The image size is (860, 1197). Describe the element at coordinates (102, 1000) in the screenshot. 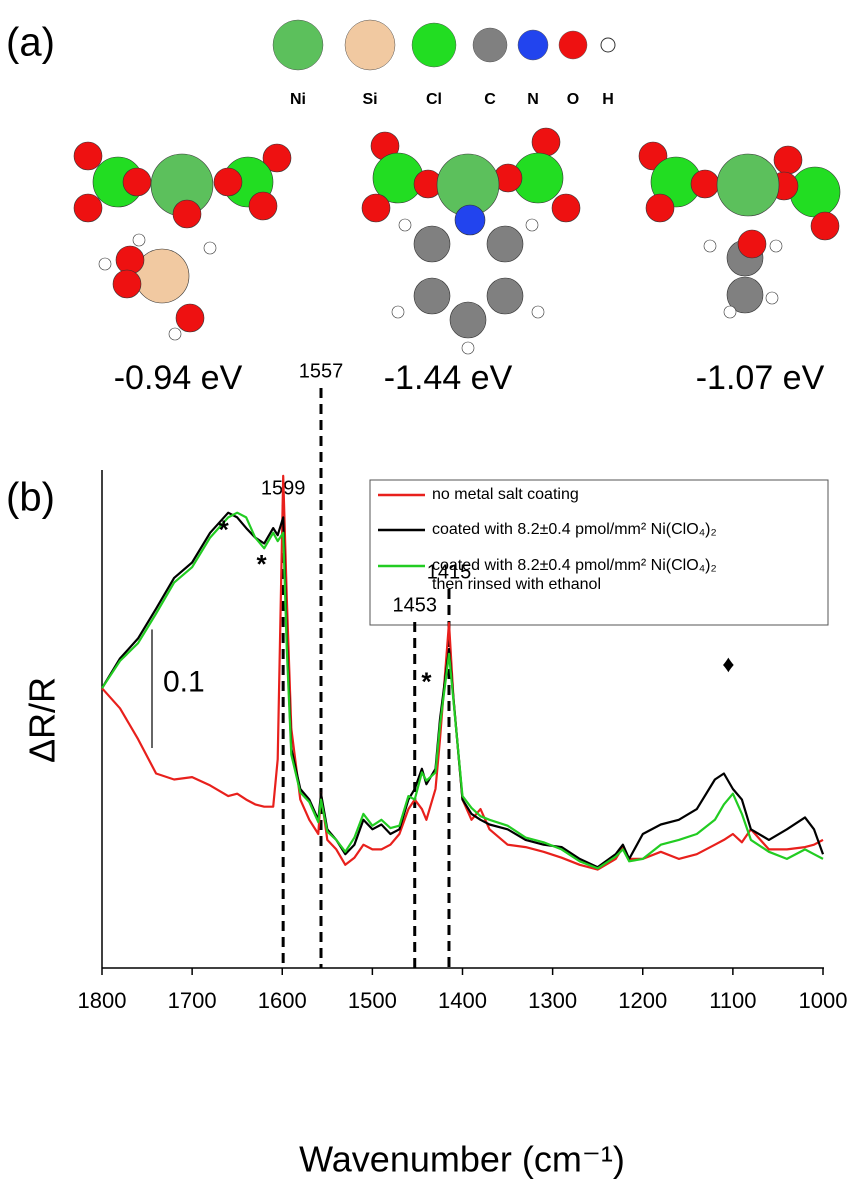

I see `x-tick-label: 1800` at that location.